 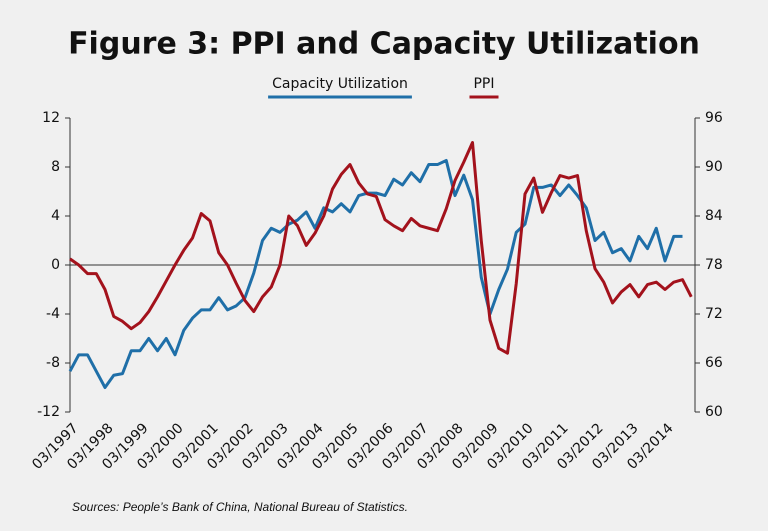 What do you see at coordinates (714, 118) in the screenshot?
I see `y2-tick-label: 96` at bounding box center [714, 118].